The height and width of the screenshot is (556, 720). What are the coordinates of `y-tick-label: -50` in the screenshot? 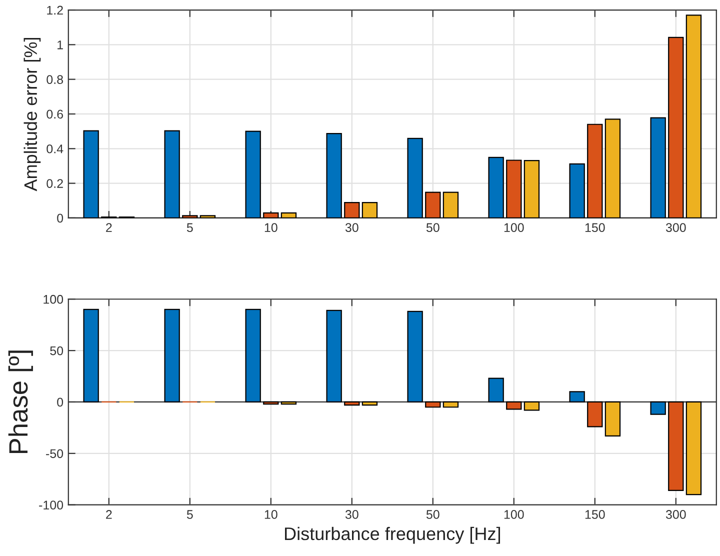 It's located at (55, 453).